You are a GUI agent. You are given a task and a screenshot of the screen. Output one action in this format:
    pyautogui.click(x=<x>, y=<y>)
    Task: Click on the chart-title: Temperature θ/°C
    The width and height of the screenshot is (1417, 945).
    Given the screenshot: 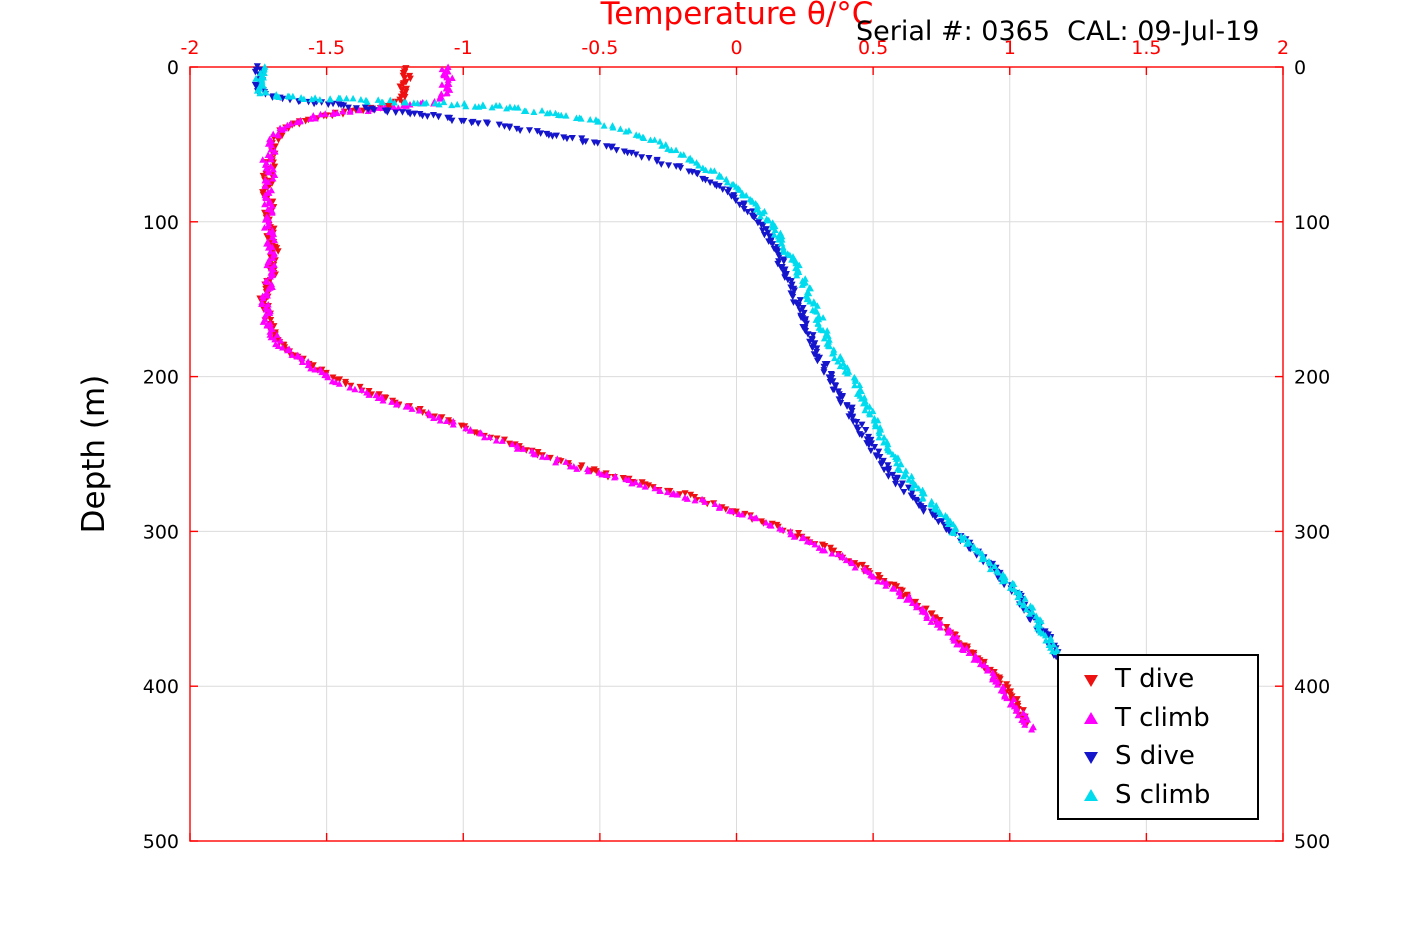 What is the action you would take?
    pyautogui.click(x=737, y=16)
    